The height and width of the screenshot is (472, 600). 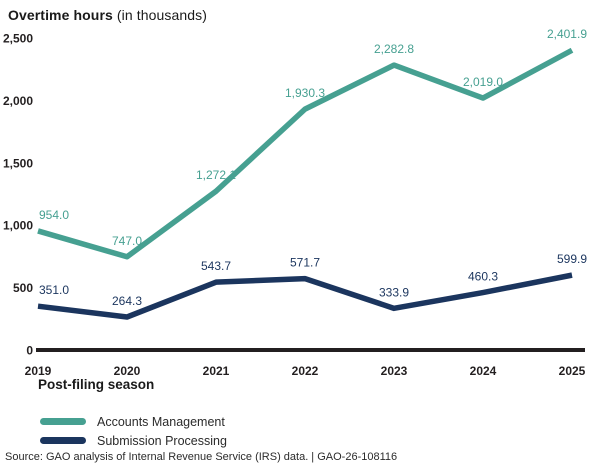 What do you see at coordinates (63, 440) in the screenshot?
I see `legend-swatch-submission-processing` at bounding box center [63, 440].